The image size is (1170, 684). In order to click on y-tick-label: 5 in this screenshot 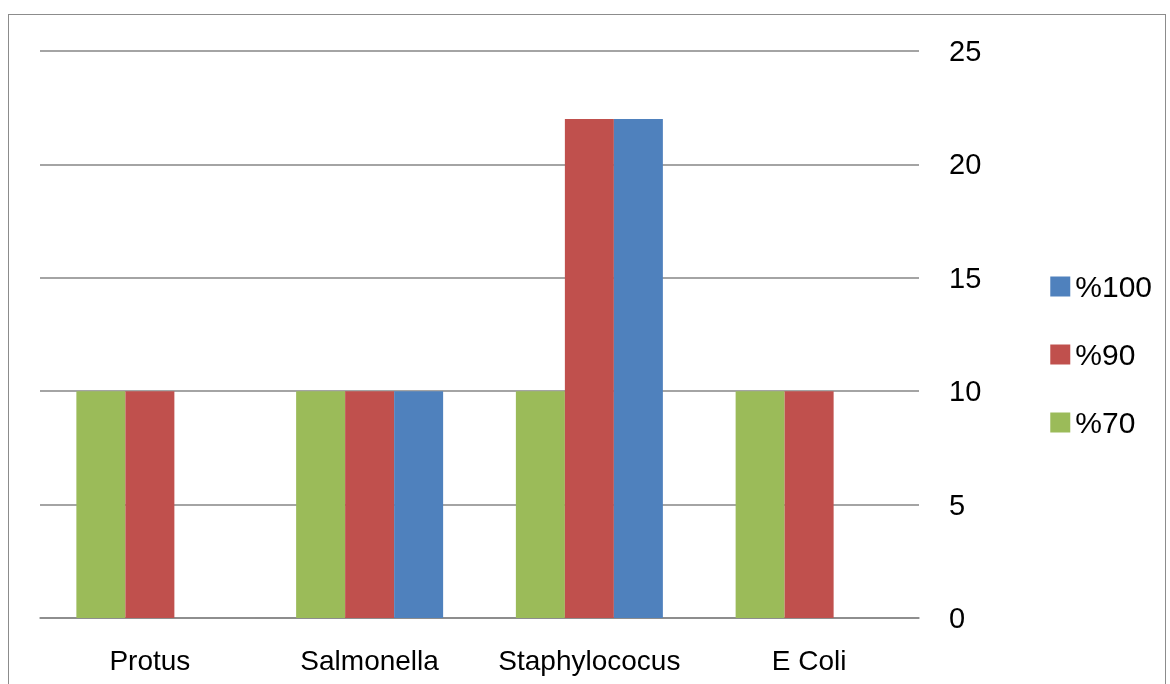, I will do `click(957, 504)`.